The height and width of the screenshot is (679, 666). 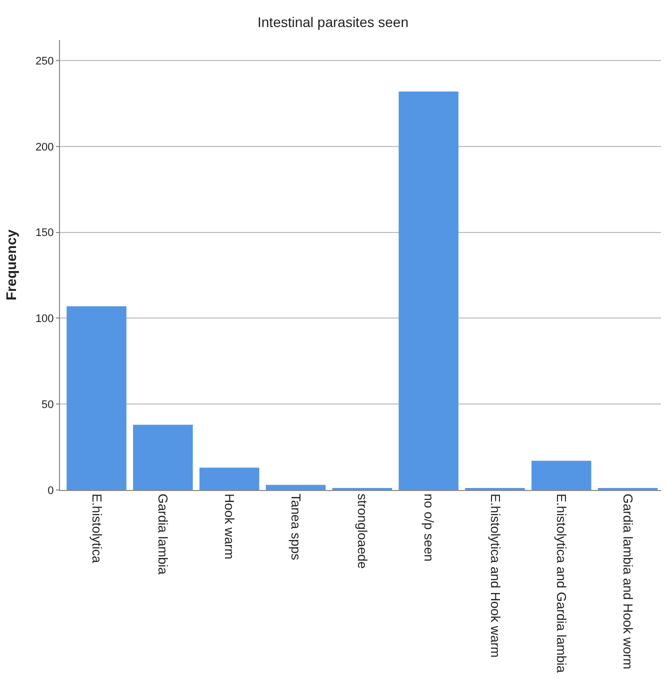 I want to click on x-tick-label: Gardia lambia, so click(x=163, y=535).